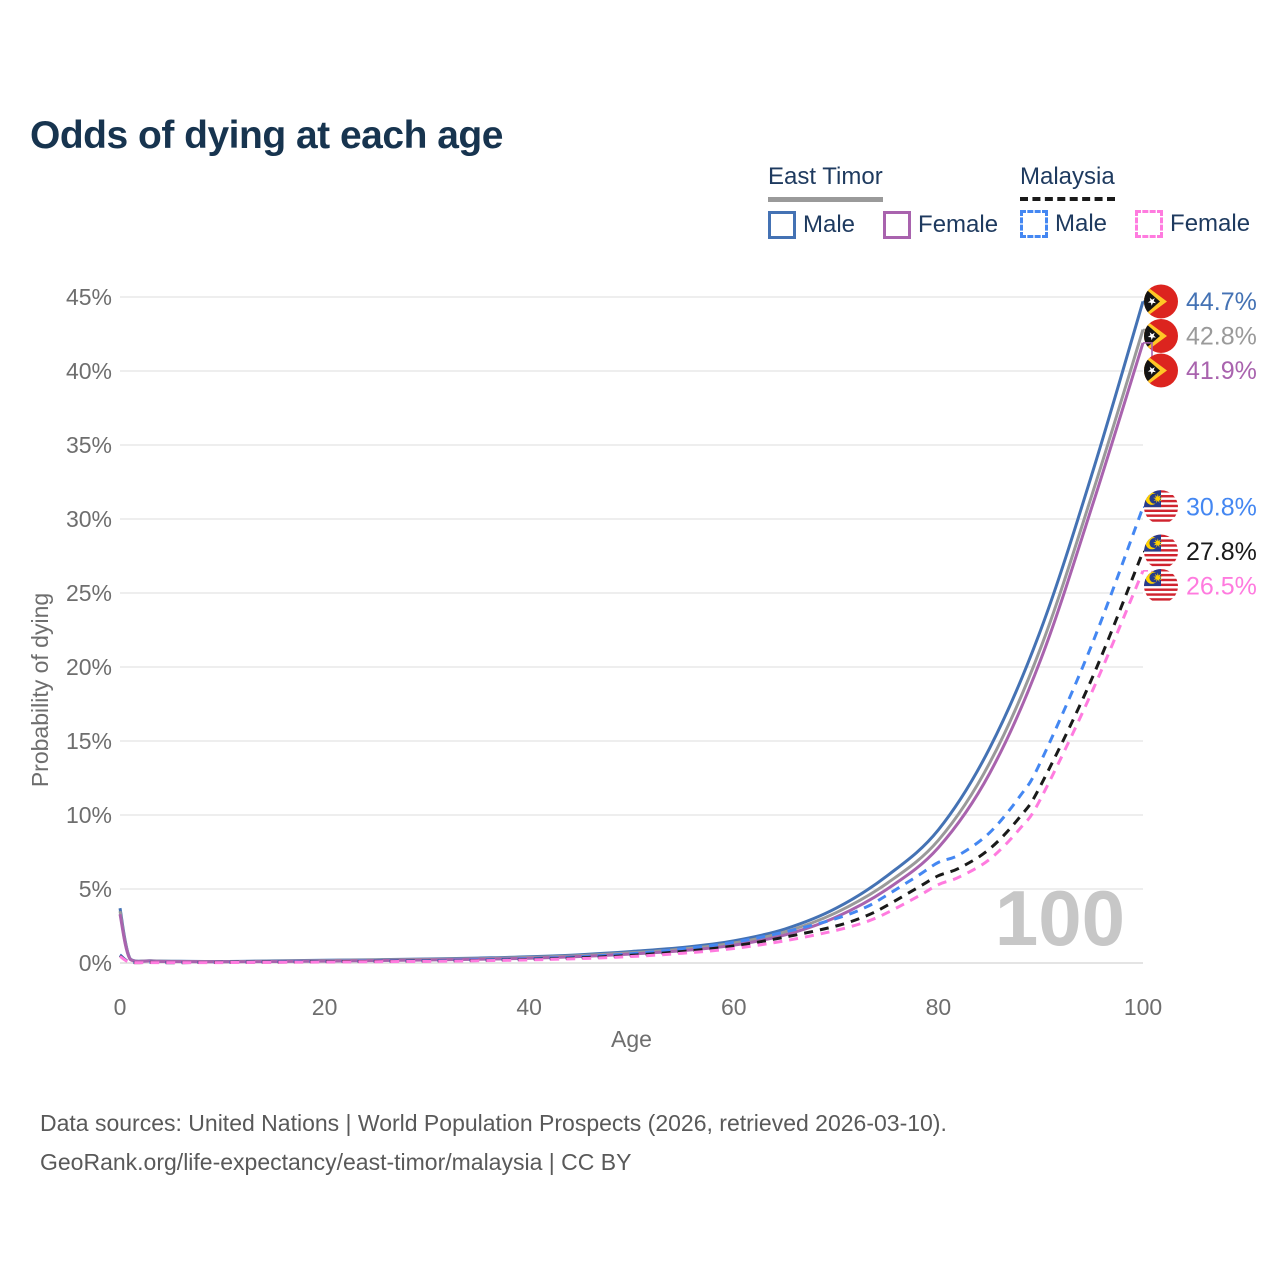 The height and width of the screenshot is (1280, 1280). Describe the element at coordinates (1060, 918) in the screenshot. I see `age-watermark: 100` at that location.